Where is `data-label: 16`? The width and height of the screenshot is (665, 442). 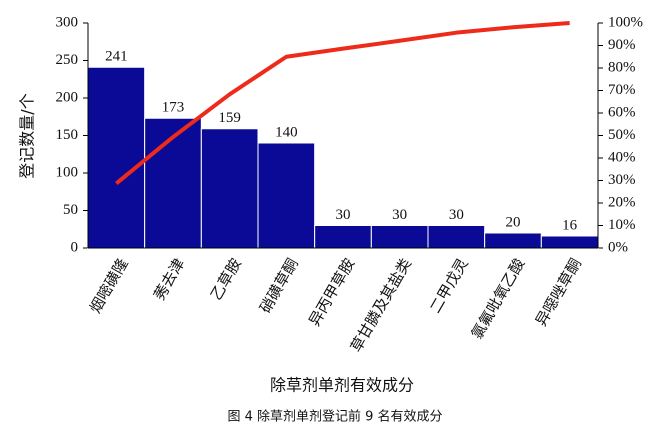
data-label: 16 is located at coordinates (570, 225).